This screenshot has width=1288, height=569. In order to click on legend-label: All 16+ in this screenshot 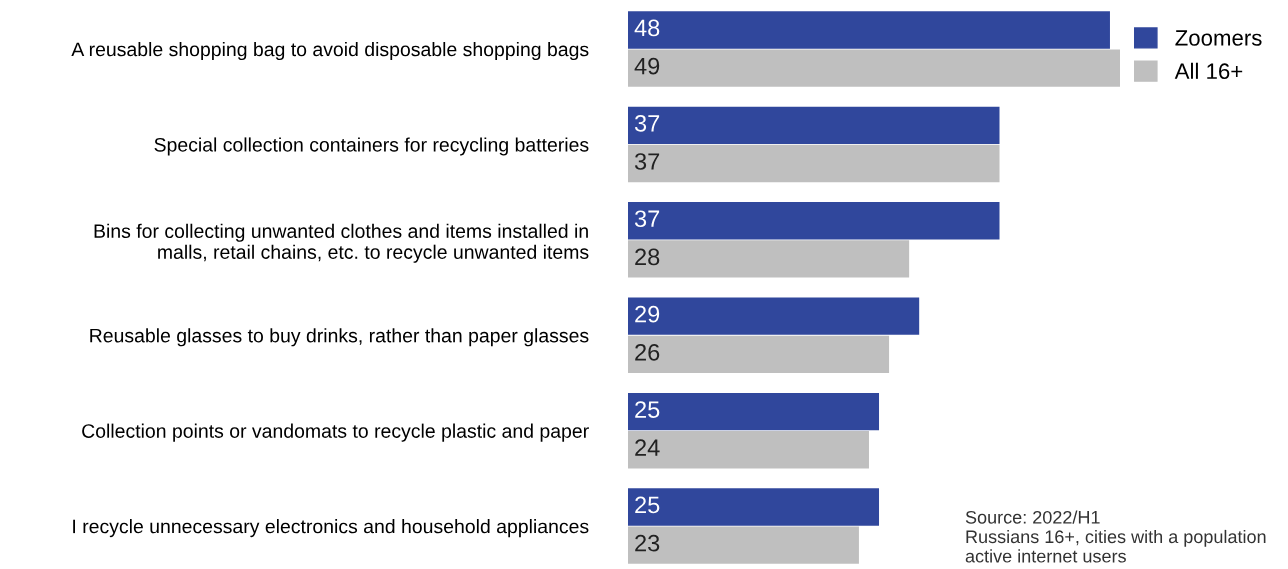, I will do `click(1208, 71)`.